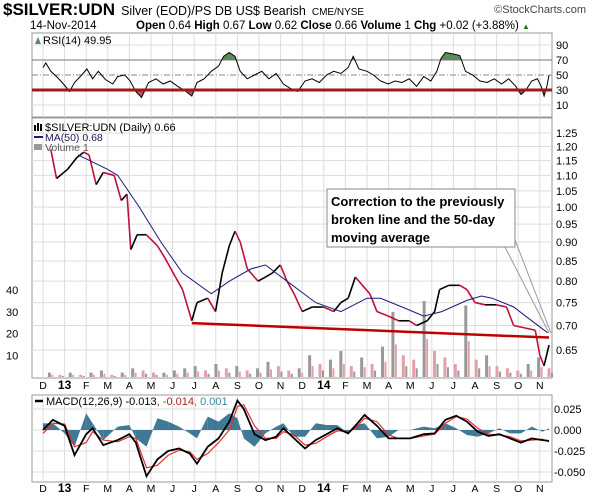 This screenshot has width=600, height=500. I want to click on exchange-label: CME/NYSE, so click(338, 12).